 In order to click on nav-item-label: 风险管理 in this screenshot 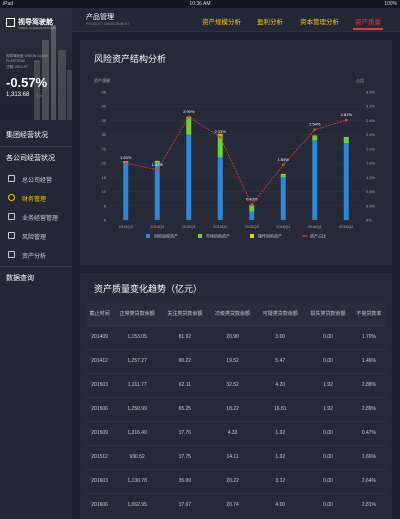, I will do `click(34, 238)`.